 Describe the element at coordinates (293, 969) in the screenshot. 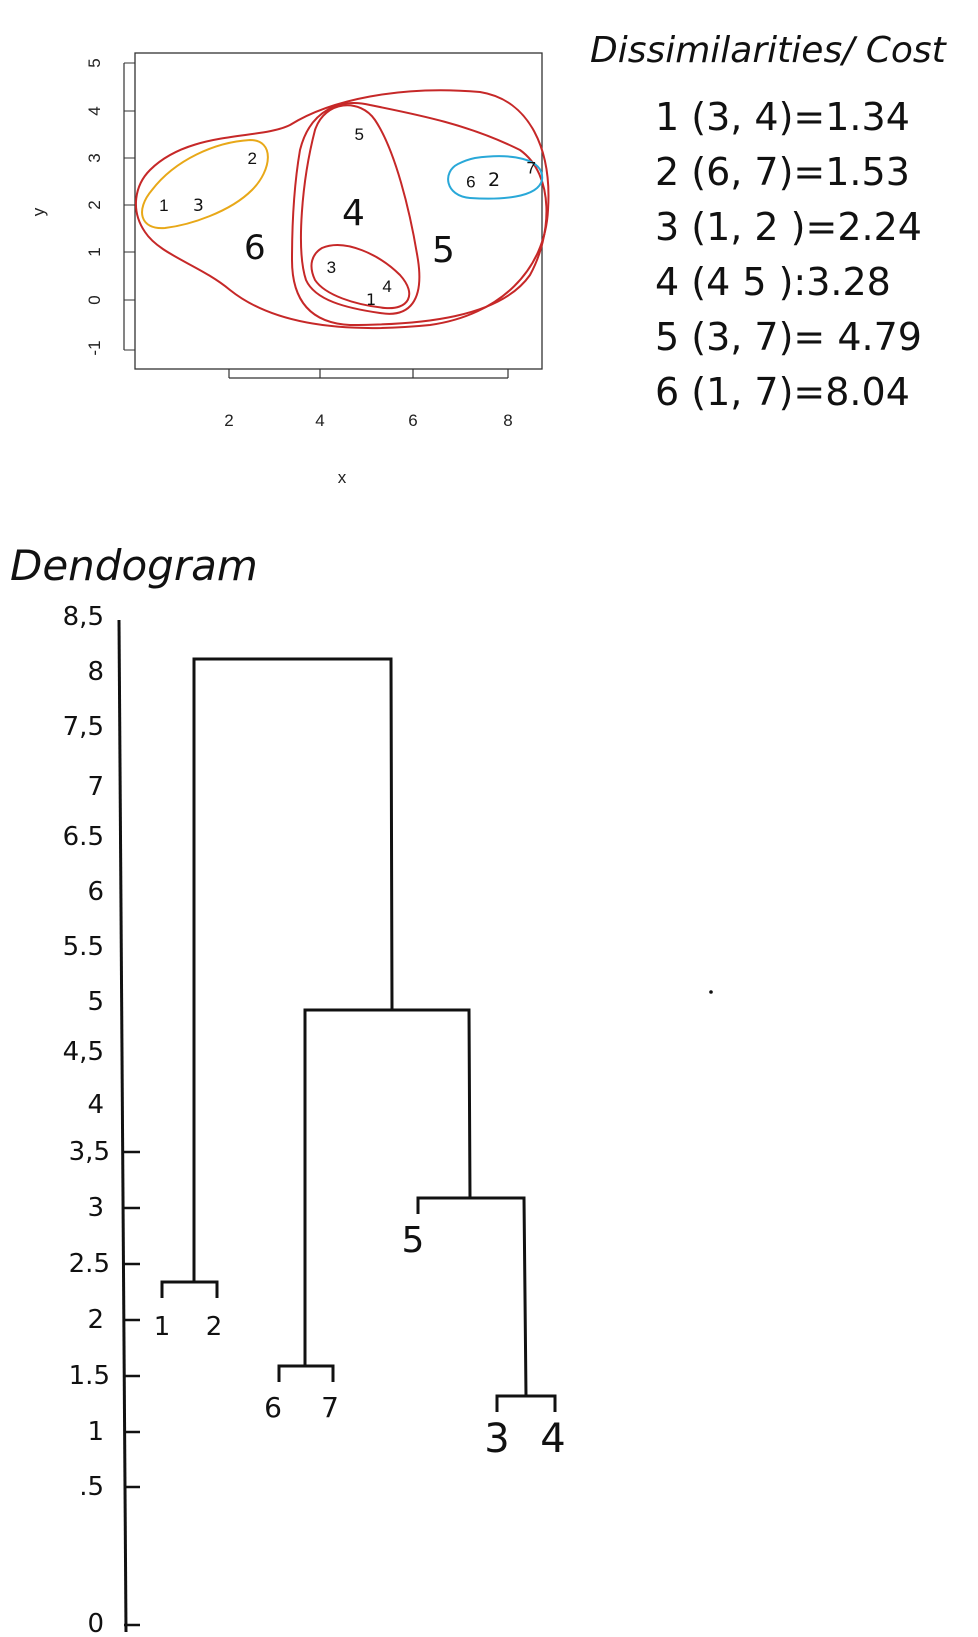

I see `merge-link-12-rest` at that location.